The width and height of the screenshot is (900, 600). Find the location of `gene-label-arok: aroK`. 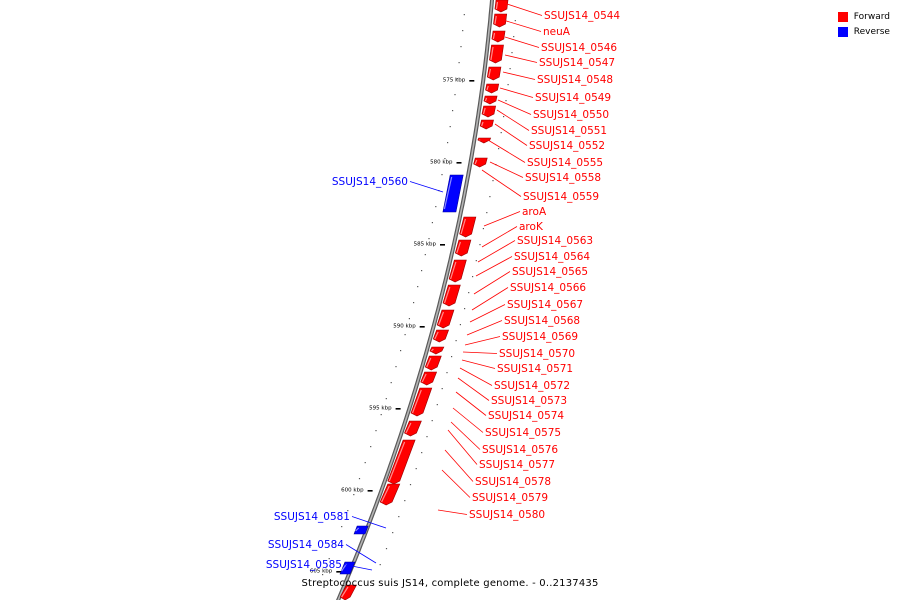

gene-label-arok: aroK is located at coordinates (531, 227).